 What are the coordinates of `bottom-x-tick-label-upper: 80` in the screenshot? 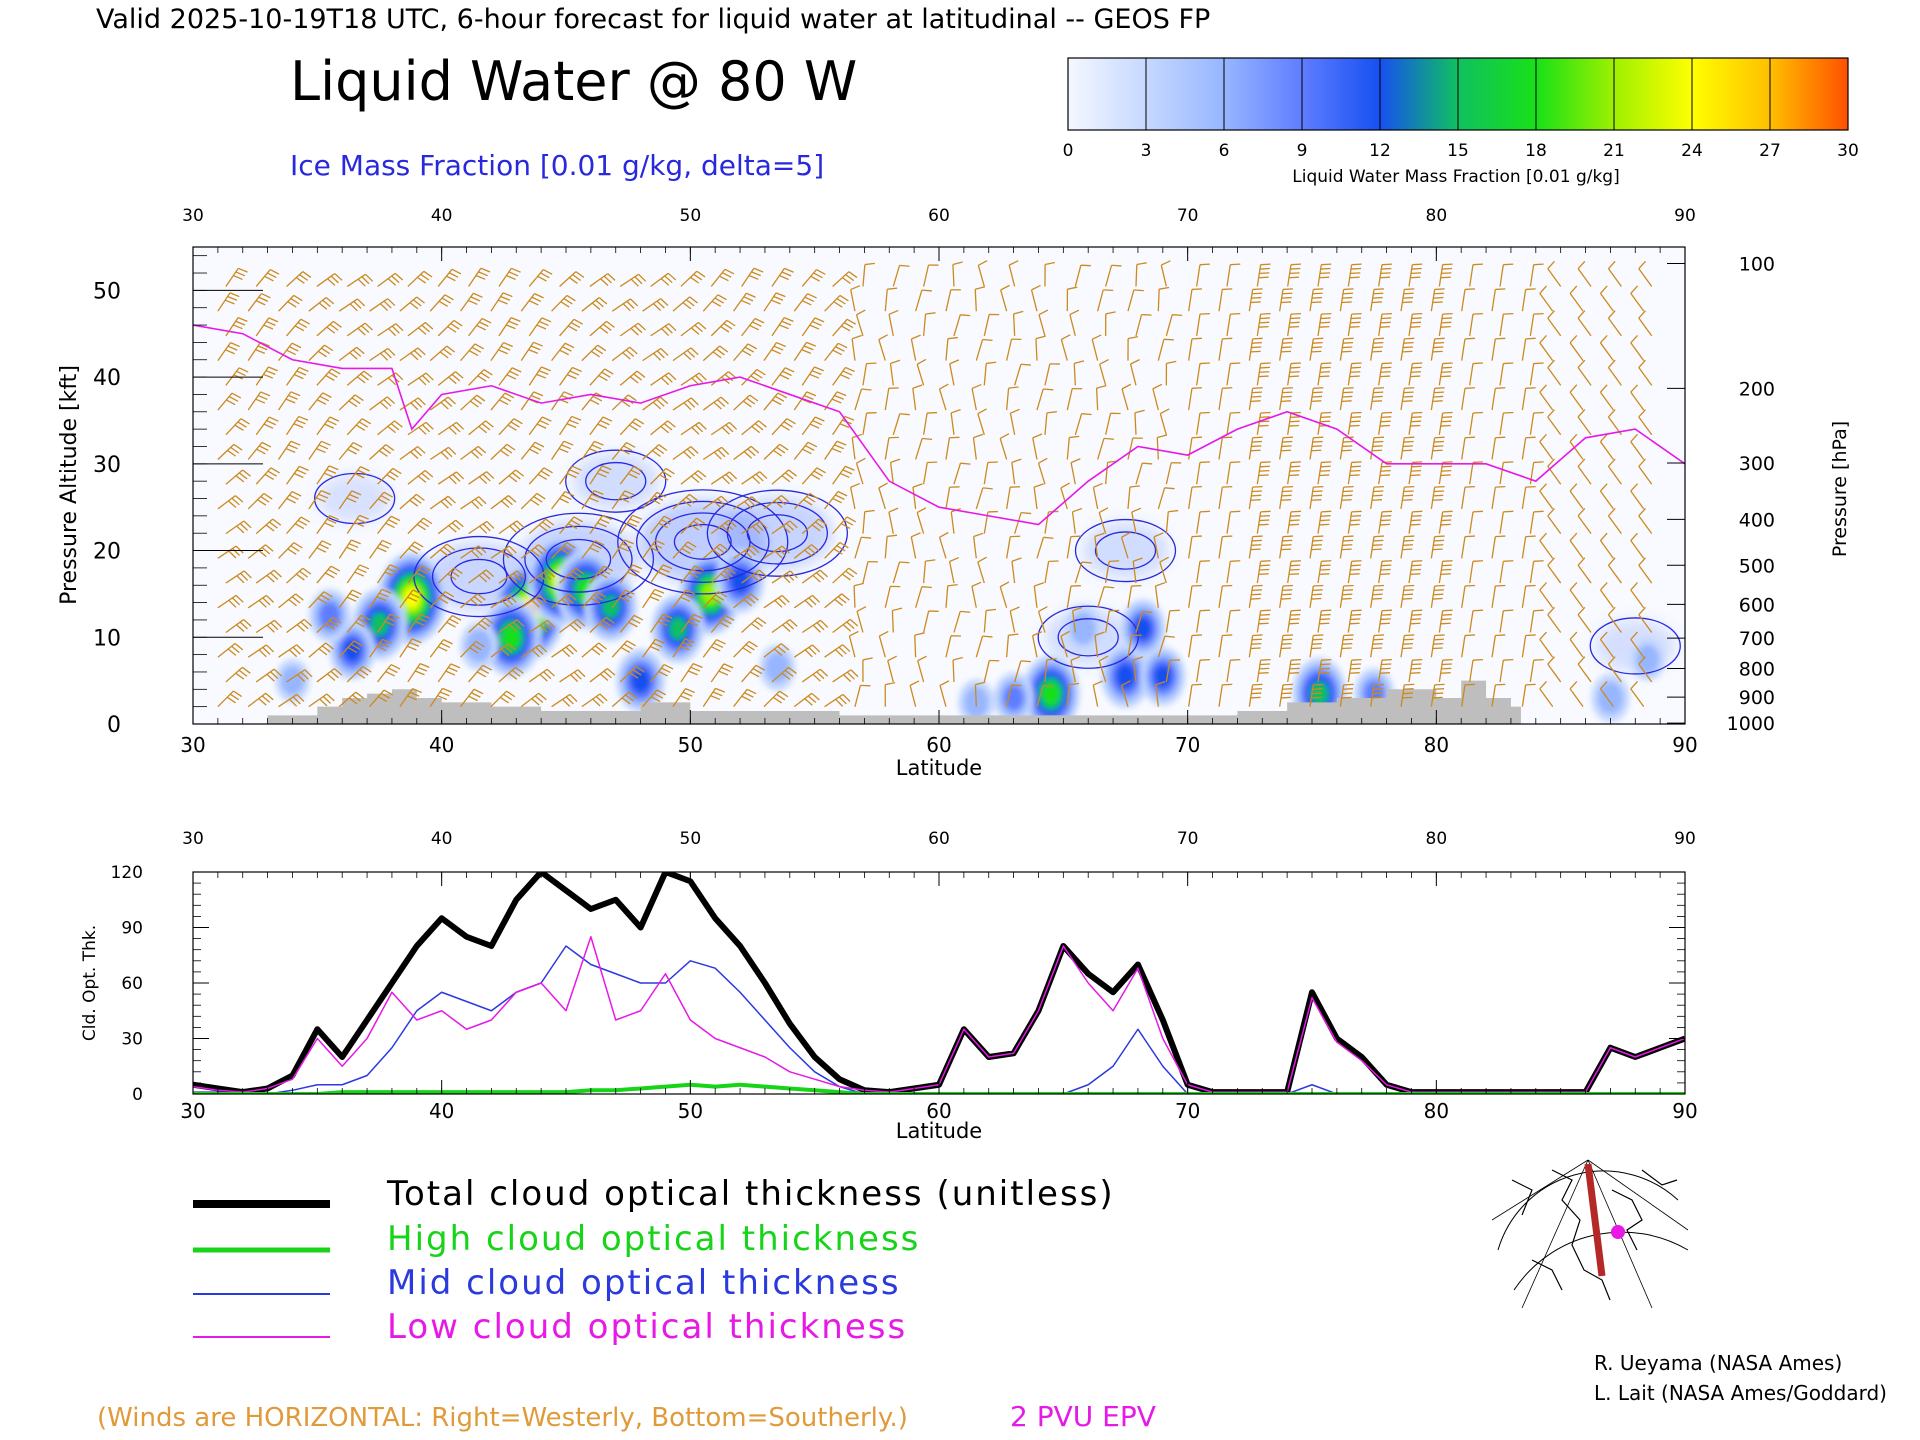 It's located at (1437, 839).